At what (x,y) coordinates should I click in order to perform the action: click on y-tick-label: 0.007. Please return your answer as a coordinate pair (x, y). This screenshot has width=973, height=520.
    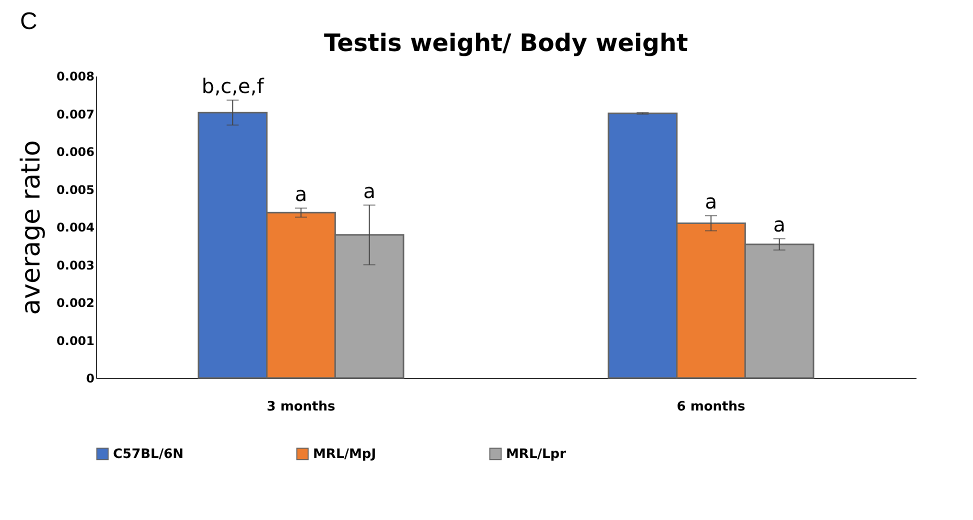
    Looking at the image, I should click on (75, 114).